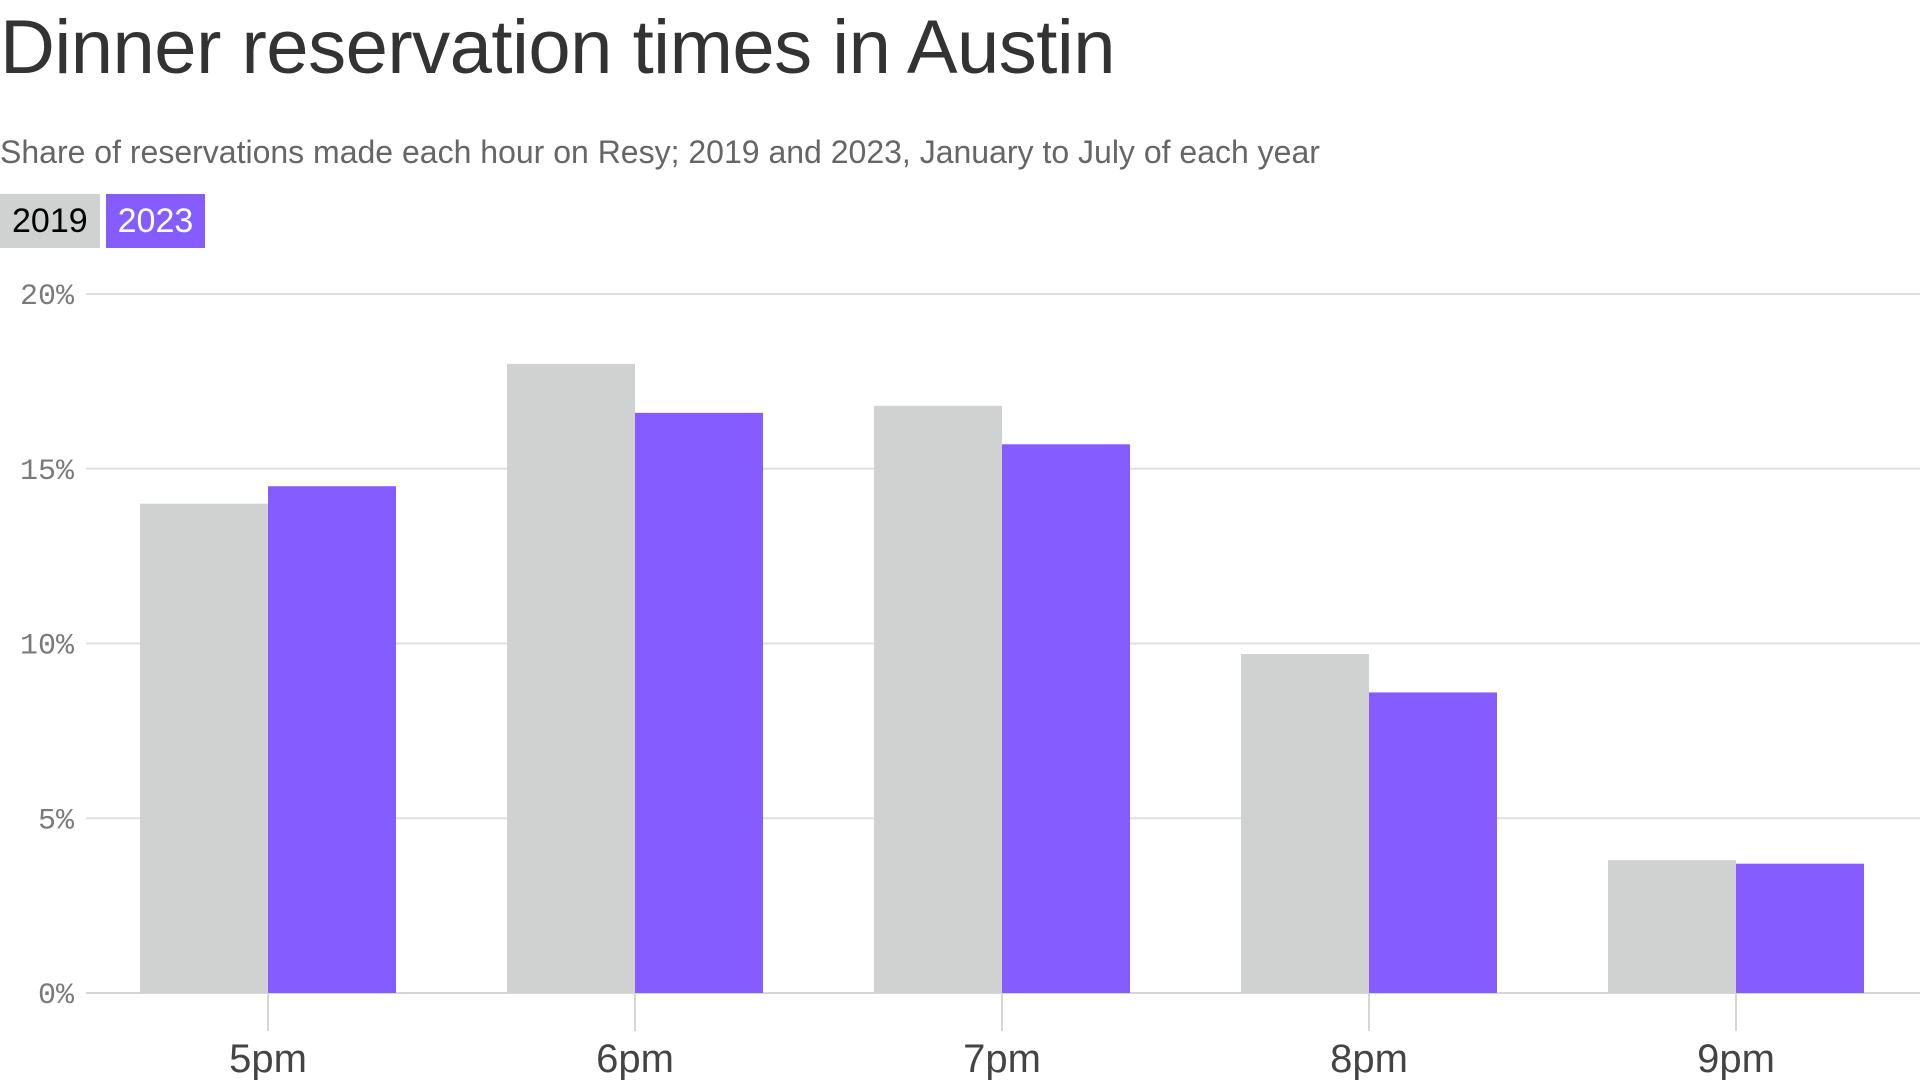 The width and height of the screenshot is (1920, 1080). What do you see at coordinates (47, 297) in the screenshot?
I see `y-tick-label: 20%` at bounding box center [47, 297].